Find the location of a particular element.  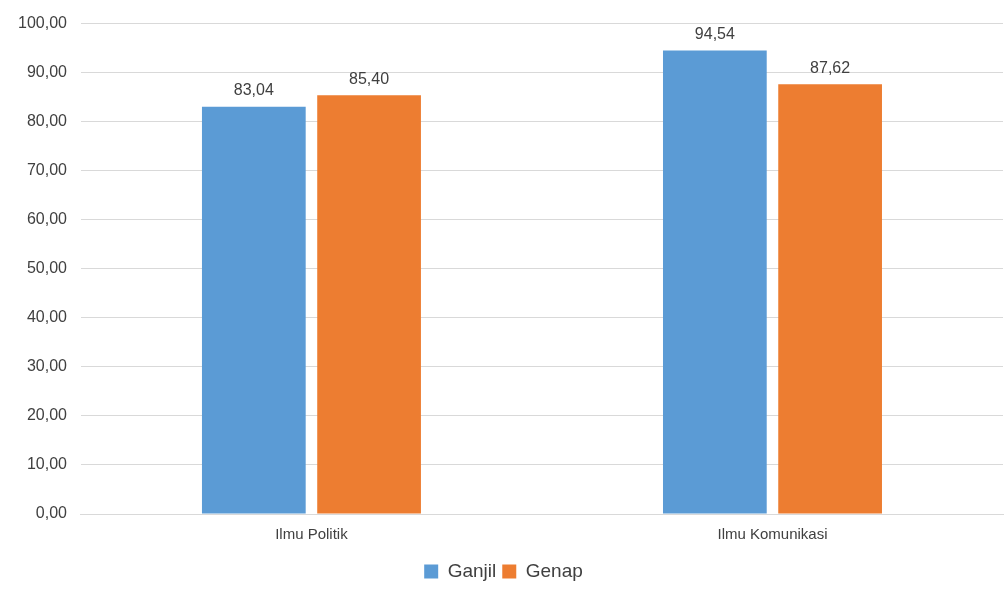

data-label: 83,04 is located at coordinates (253, 90).